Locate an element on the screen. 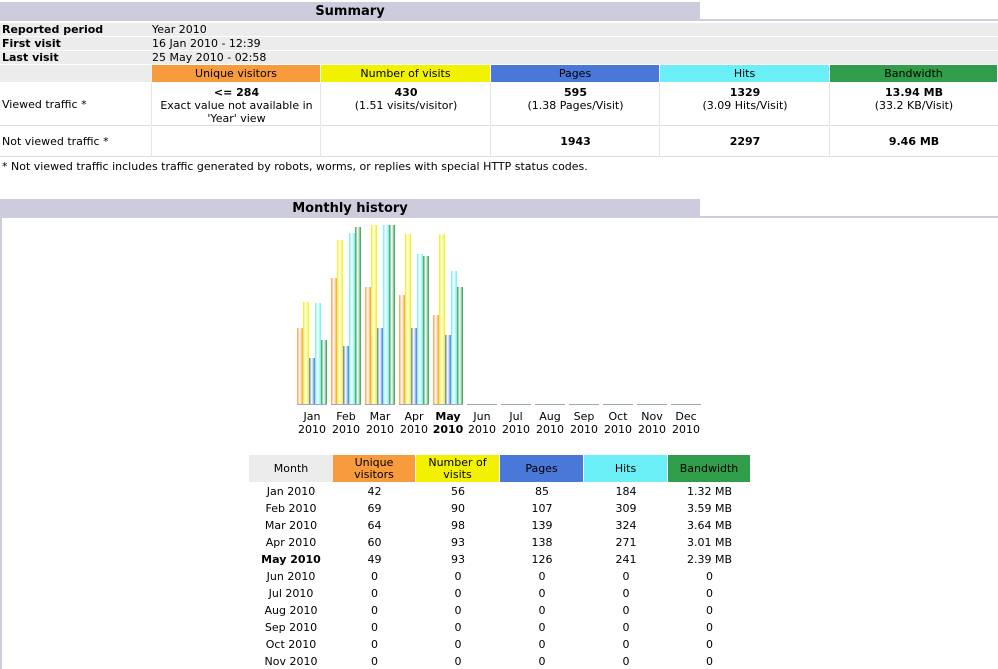 The width and height of the screenshot is (998, 669). frame-left is located at coordinates (1, 443).